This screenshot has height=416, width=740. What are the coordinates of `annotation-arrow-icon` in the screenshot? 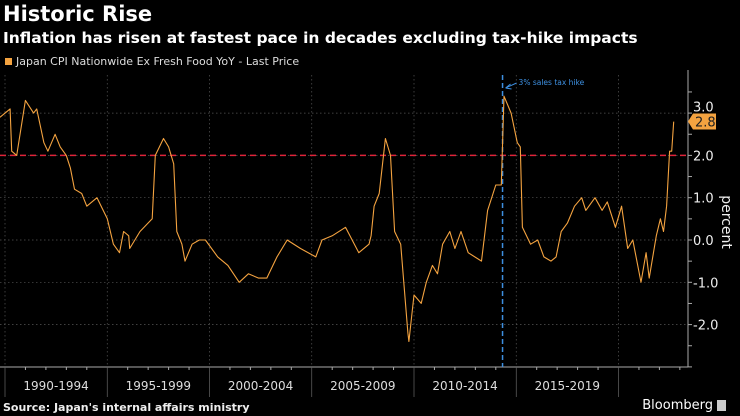 It's located at (511, 86).